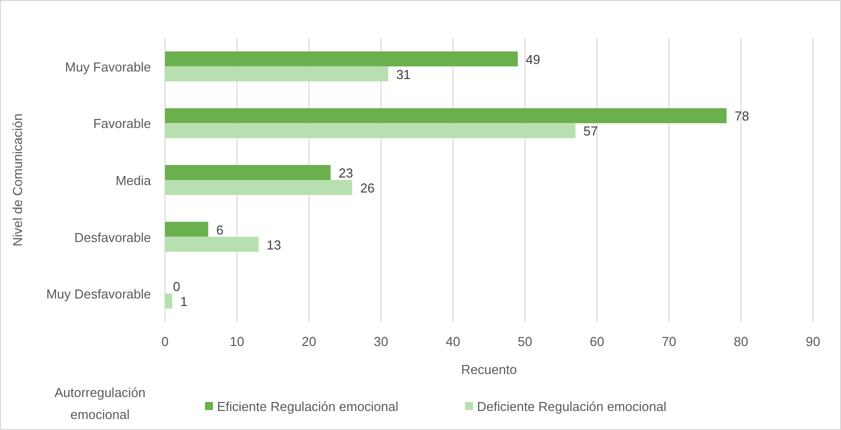  What do you see at coordinates (571, 406) in the screenshot?
I see `legend-label: Deficiente Regulación emocional` at bounding box center [571, 406].